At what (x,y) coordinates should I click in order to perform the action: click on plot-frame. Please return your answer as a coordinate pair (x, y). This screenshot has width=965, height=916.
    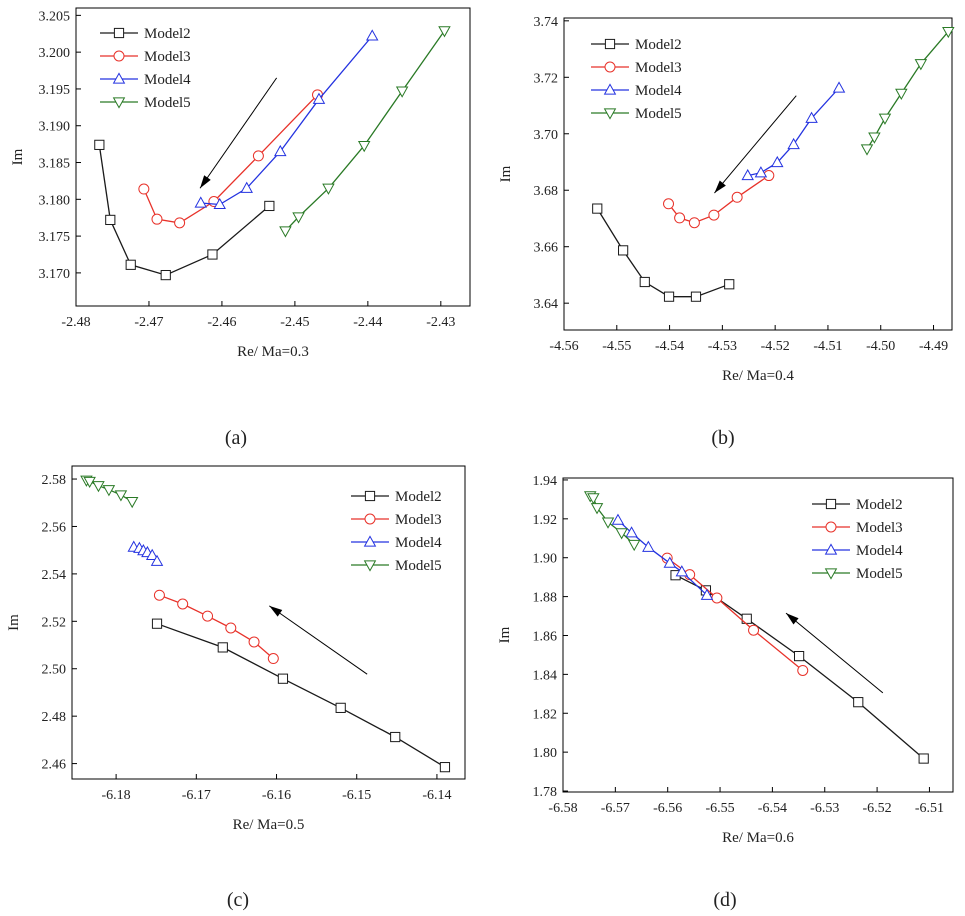
    Looking at the image, I should click on (273, 157).